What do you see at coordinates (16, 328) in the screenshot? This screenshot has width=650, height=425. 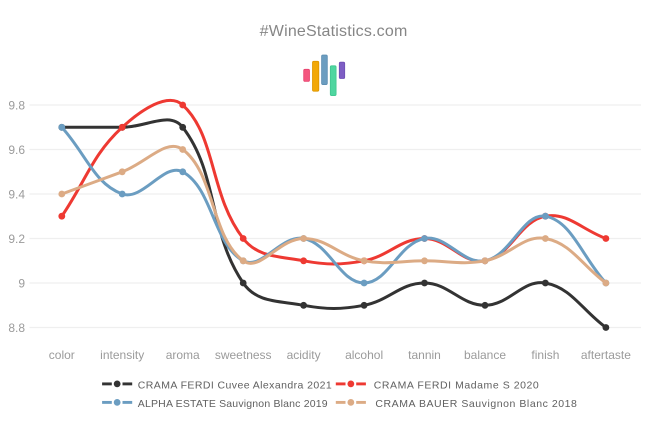 I see `svg-text: 8.8` at bounding box center [16, 328].